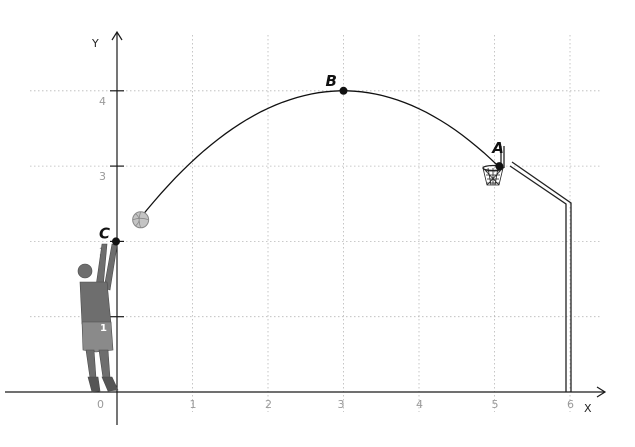 Image resolution: width=635 pixels, height=447 pixels. Describe the element at coordinates (103, 384) in the screenshot. I see `player-shoes` at that location.